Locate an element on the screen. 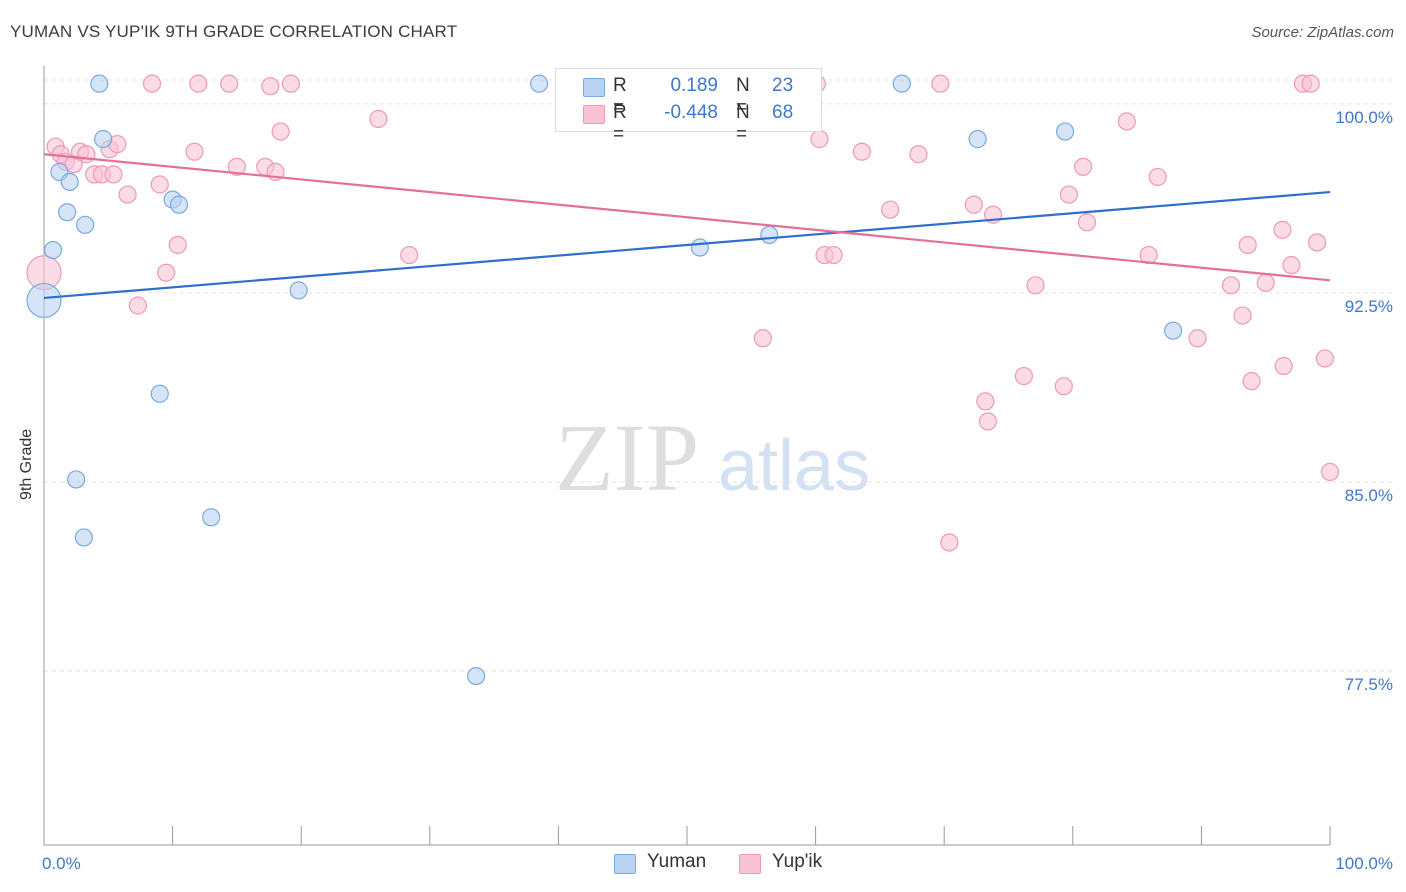  y-tick-label: 100.0% is located at coordinates (1364, 117).